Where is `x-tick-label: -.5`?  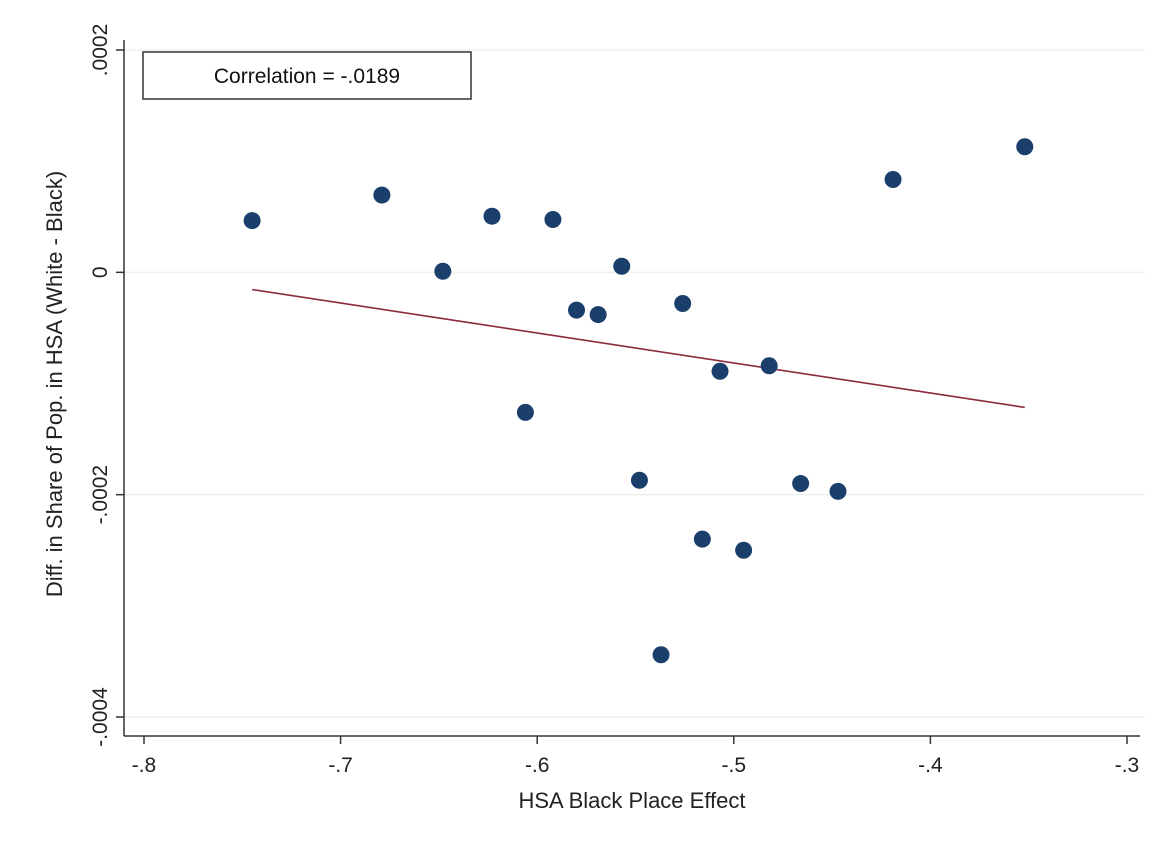 x-tick-label: -.5 is located at coordinates (734, 765).